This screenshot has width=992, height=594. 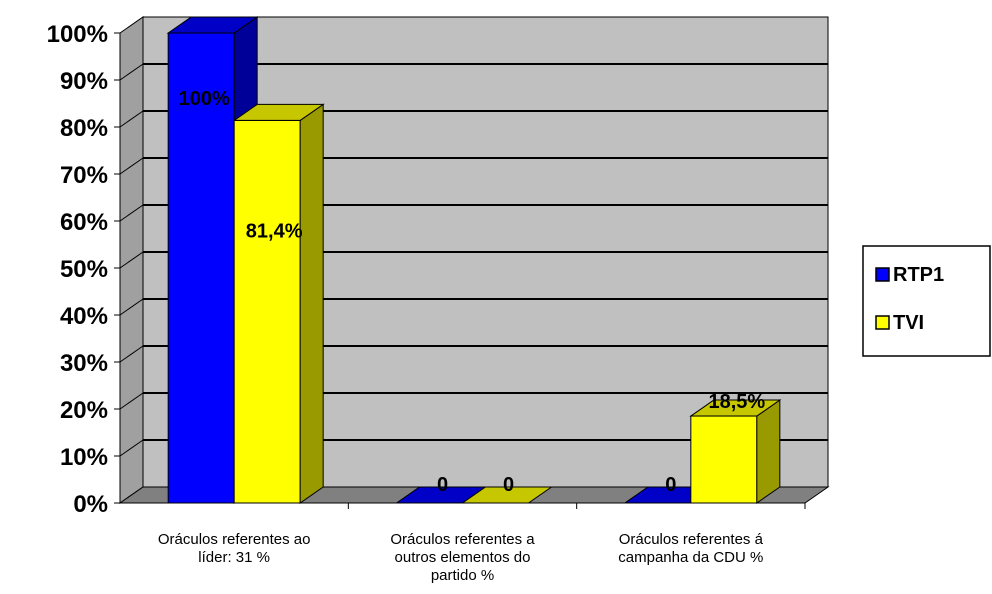 What do you see at coordinates (274, 231) in the screenshot?
I see `data-label: 81,4%` at bounding box center [274, 231].